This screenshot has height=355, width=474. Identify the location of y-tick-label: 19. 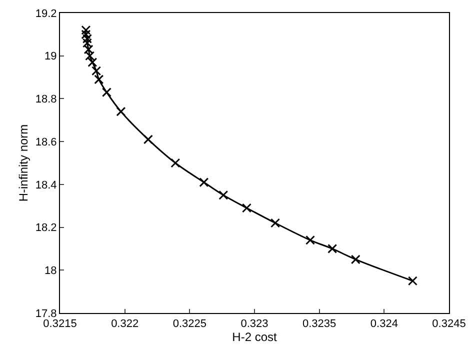
(50, 56).